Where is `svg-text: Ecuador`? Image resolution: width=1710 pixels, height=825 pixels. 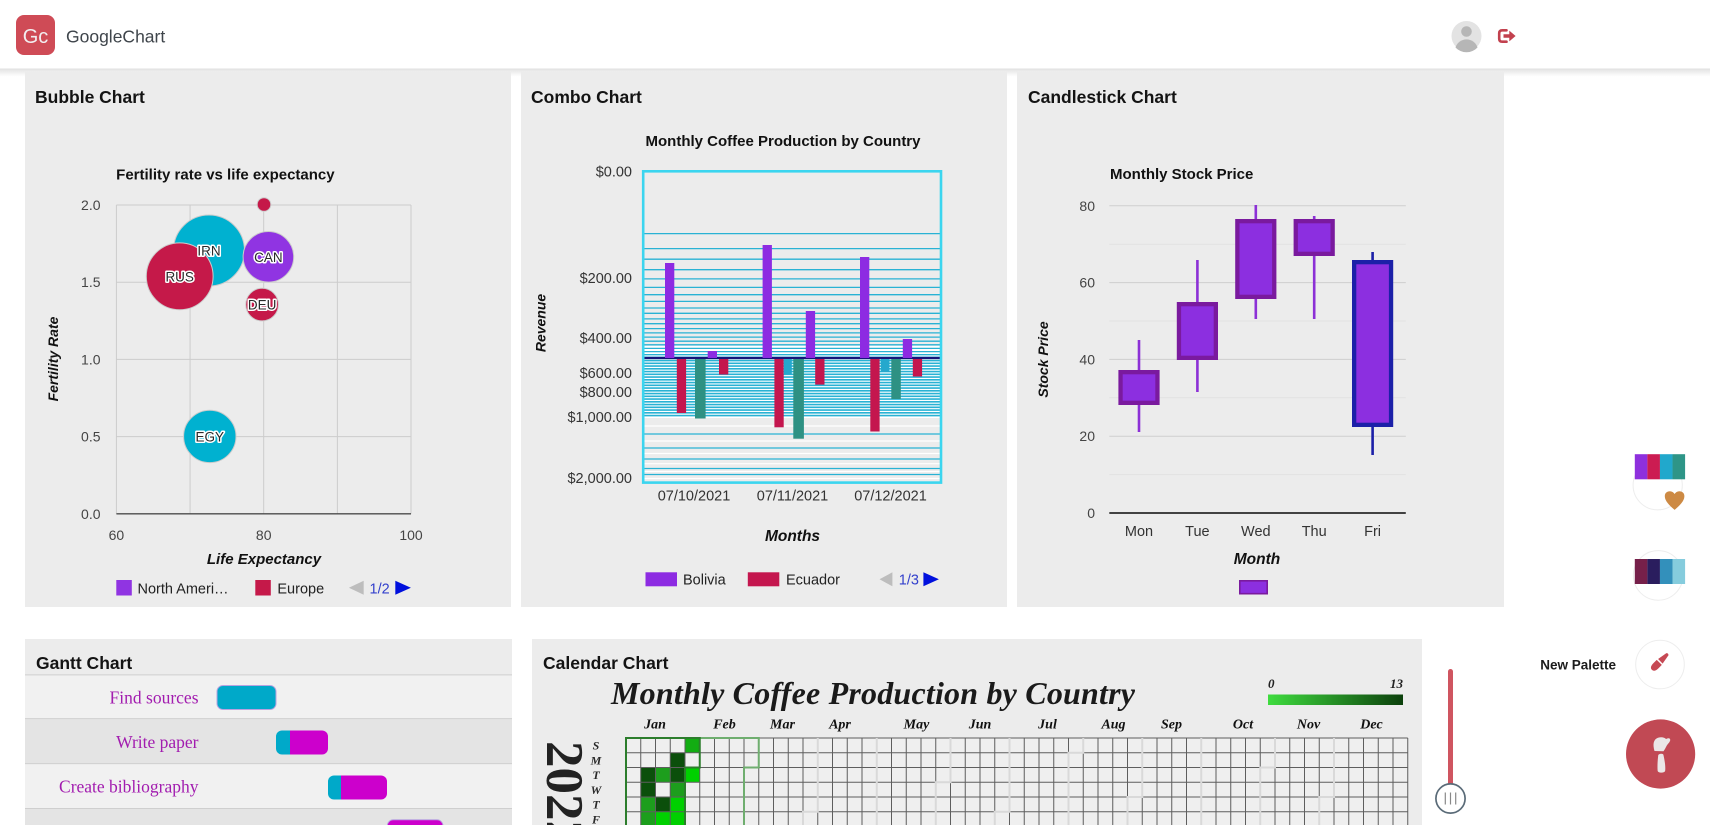
svg-text: Ecuador is located at coordinates (813, 581).